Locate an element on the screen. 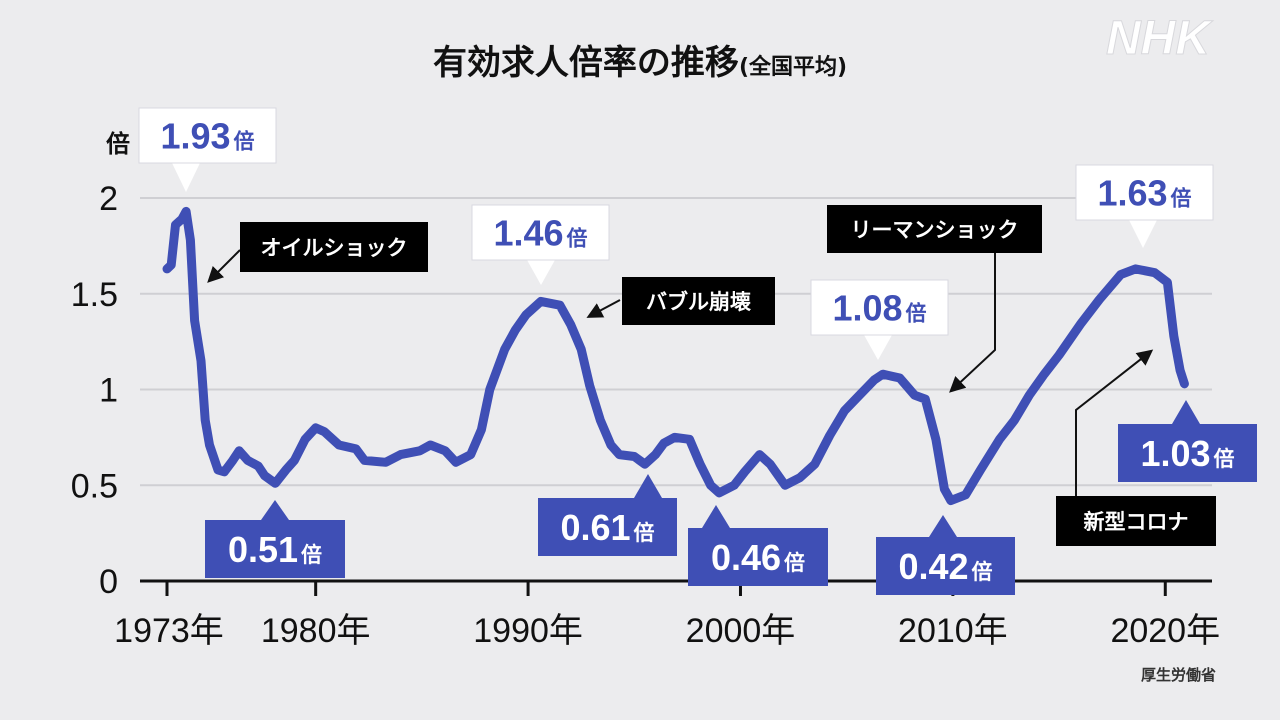 This screenshot has height=720, width=1280. chart-title: 有効求人倍率の推移(全国平均) is located at coordinates (640, 63).